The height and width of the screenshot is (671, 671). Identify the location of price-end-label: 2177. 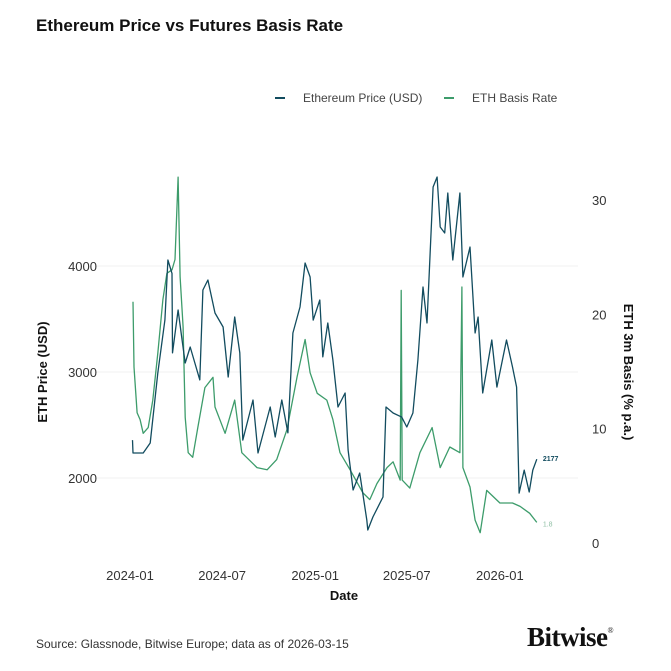
(551, 459).